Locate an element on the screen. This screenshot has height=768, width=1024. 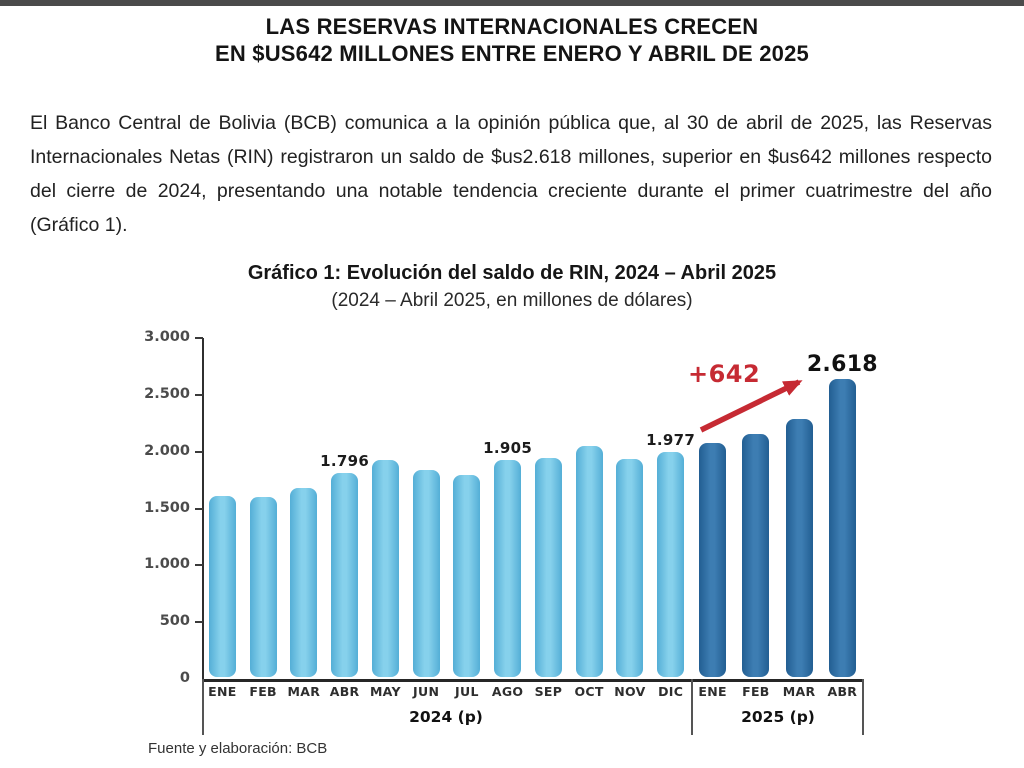
axis-delimiter-right is located at coordinates (863, 707).